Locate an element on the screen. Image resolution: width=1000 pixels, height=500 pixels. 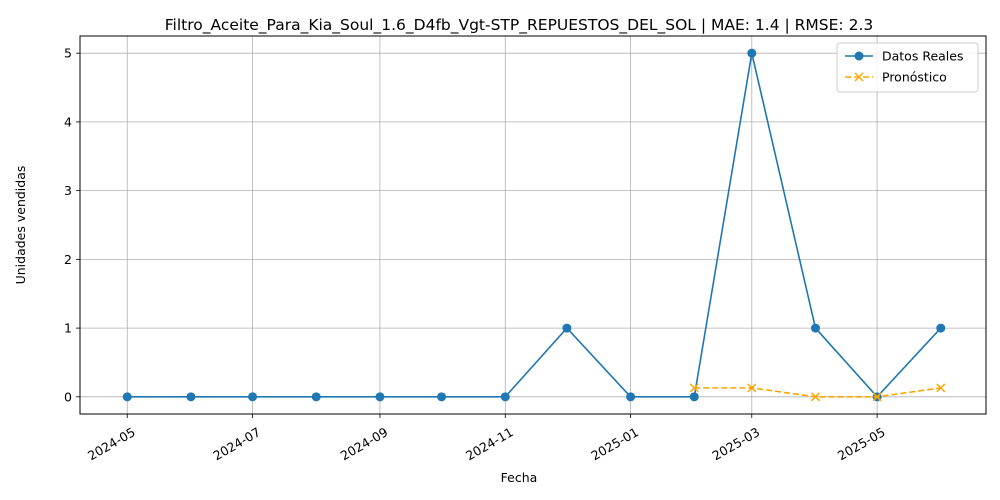
y-axis-ticks: 0 1 2 3 4 5 is located at coordinates (72, 225).